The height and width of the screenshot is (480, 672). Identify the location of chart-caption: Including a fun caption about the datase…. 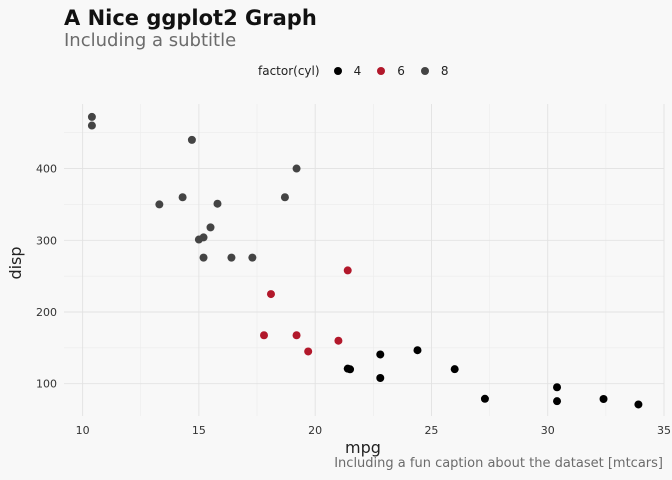
(498, 463).